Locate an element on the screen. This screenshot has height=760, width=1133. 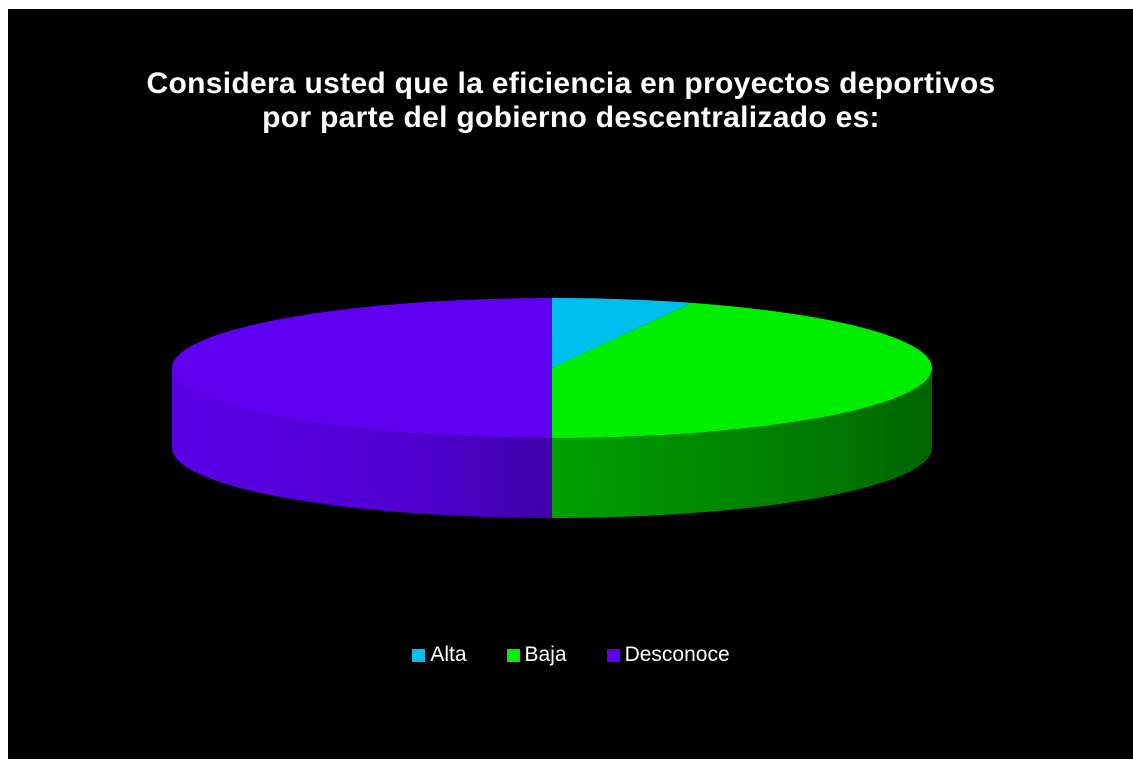
pie-slice-baja is located at coordinates (742, 370).